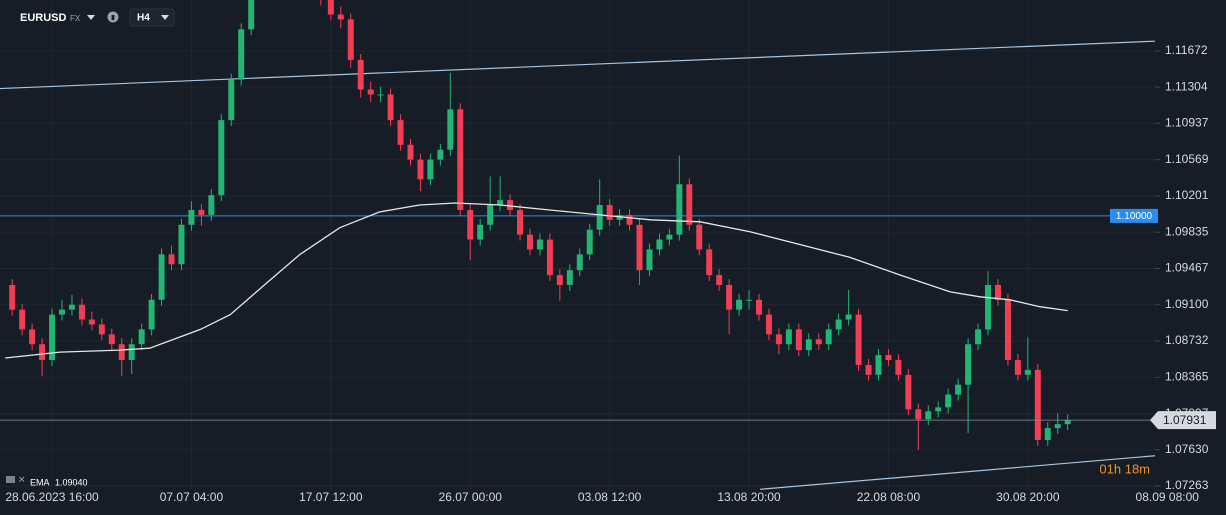 Image resolution: width=1226 pixels, height=515 pixels. What do you see at coordinates (91, 17) in the screenshot?
I see `symbol-dropdown` at bounding box center [91, 17].